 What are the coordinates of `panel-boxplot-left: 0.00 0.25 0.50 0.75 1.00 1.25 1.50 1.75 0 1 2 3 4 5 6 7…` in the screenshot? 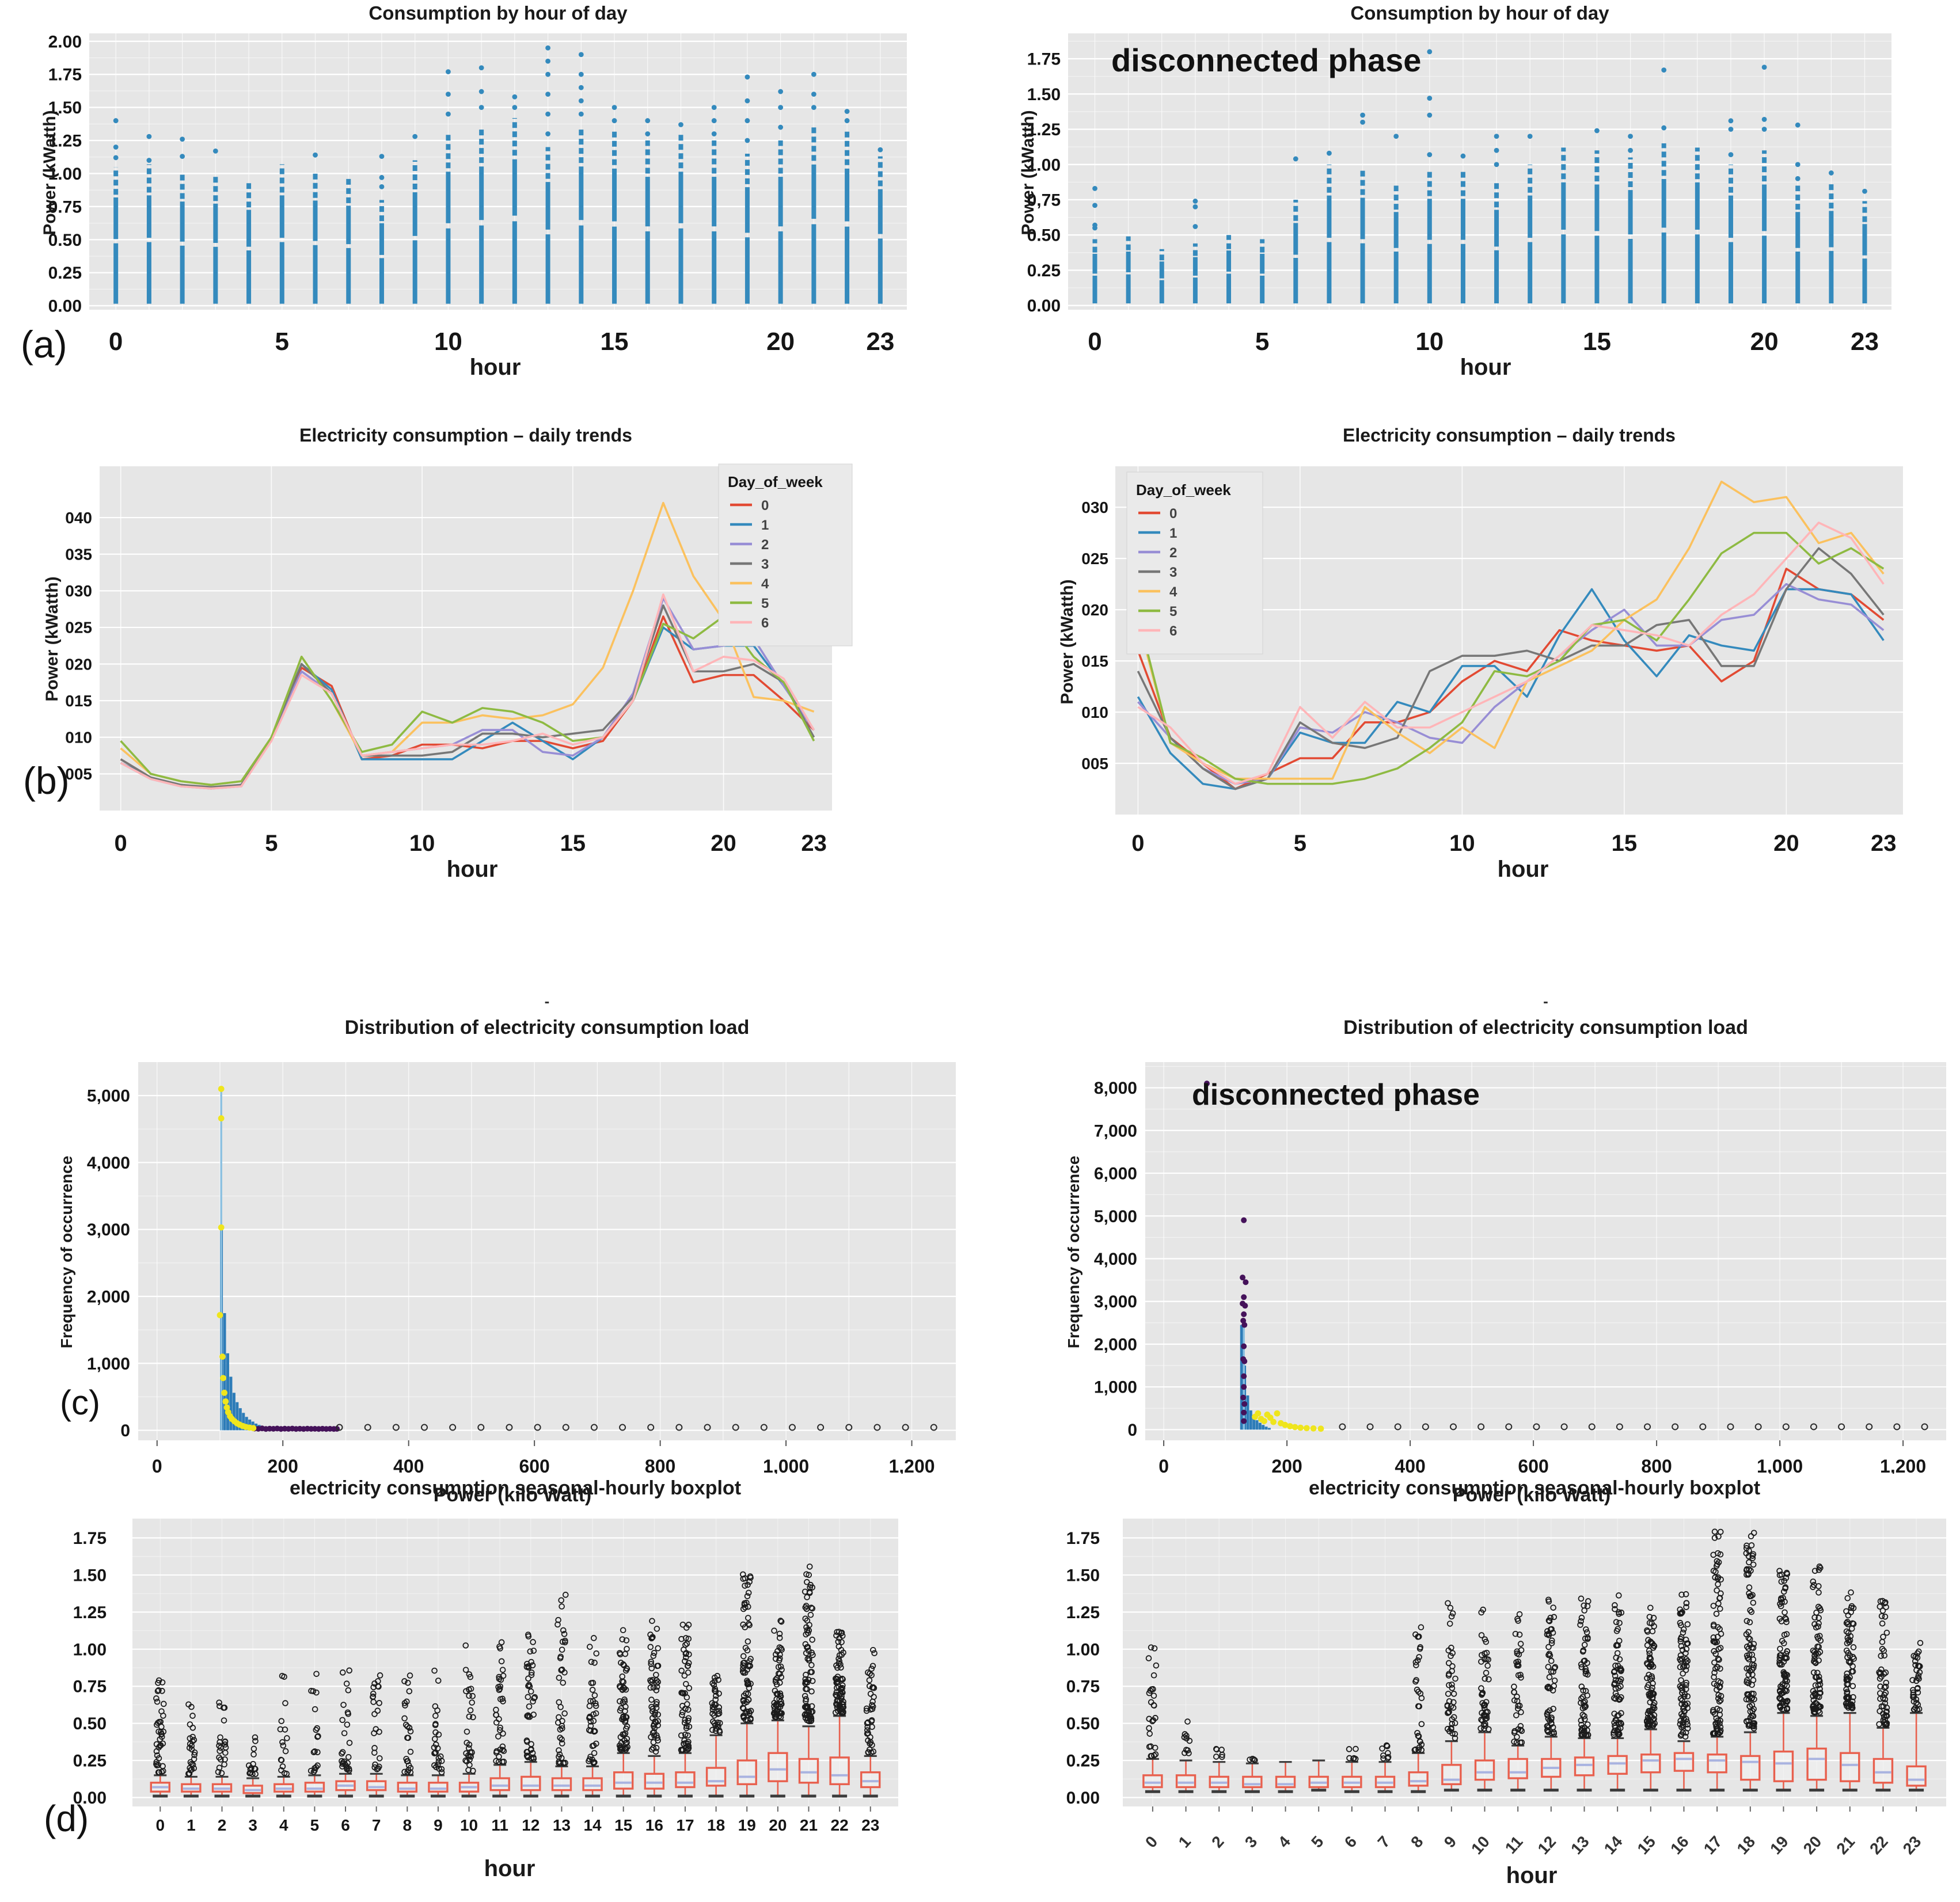 It's located at (496, 1688).